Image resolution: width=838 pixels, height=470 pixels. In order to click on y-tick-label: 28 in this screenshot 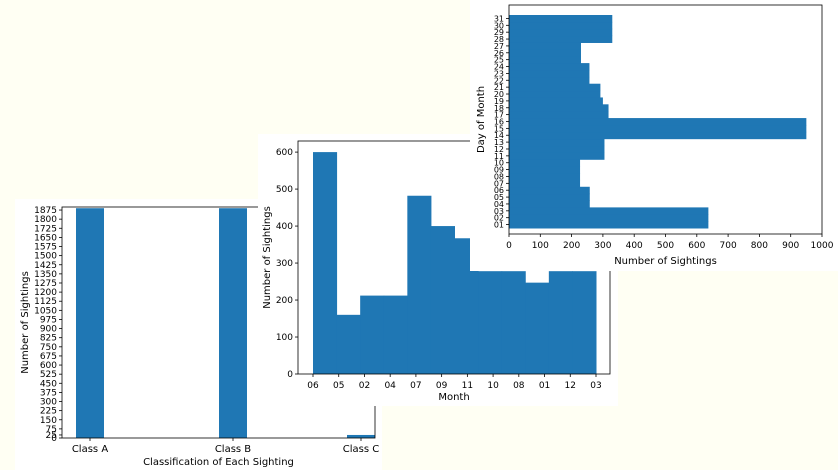, I will do `click(499, 39)`.